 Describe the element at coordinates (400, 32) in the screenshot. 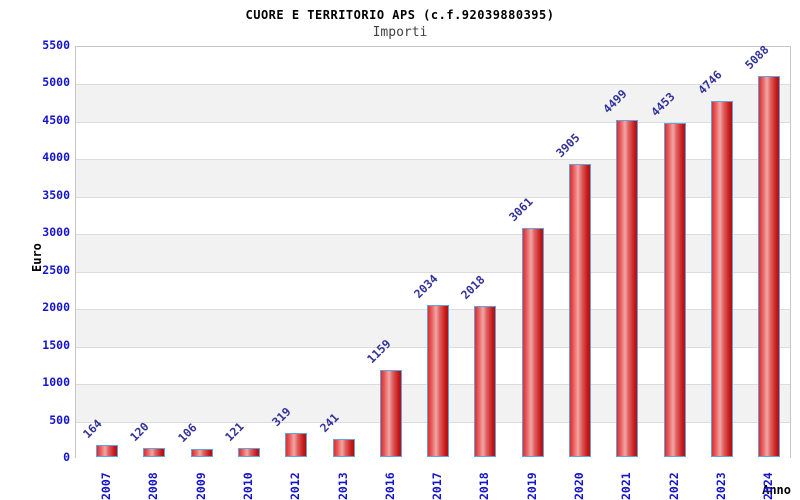

I see `chart-subtitle: Importi` at that location.